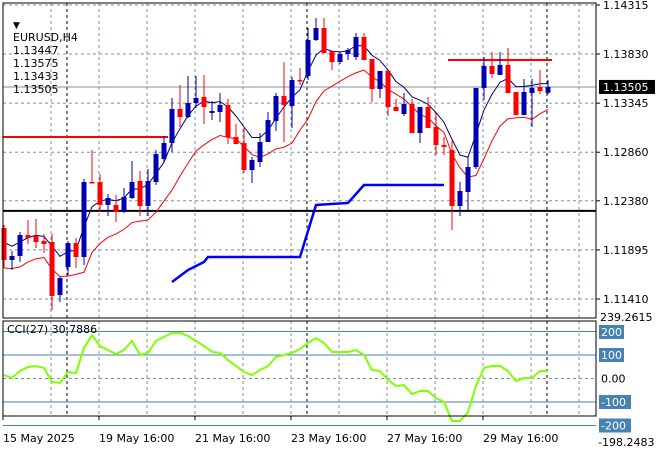 This screenshot has width=660, height=450. I want to click on price-label: 1.11410, so click(626, 299).